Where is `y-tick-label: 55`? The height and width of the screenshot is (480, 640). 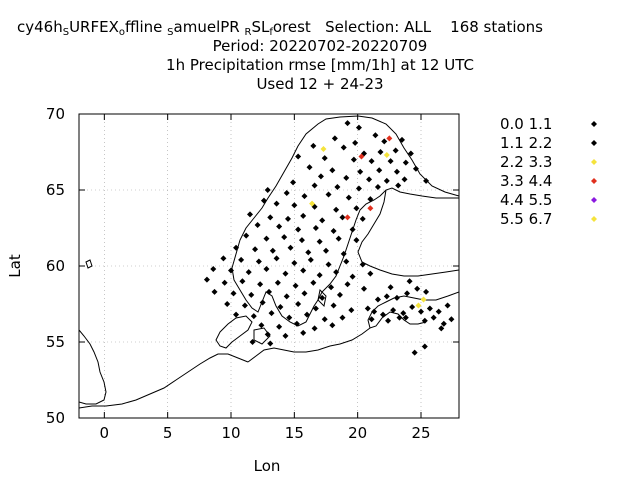 y-tick-label: 55 is located at coordinates (55, 342).